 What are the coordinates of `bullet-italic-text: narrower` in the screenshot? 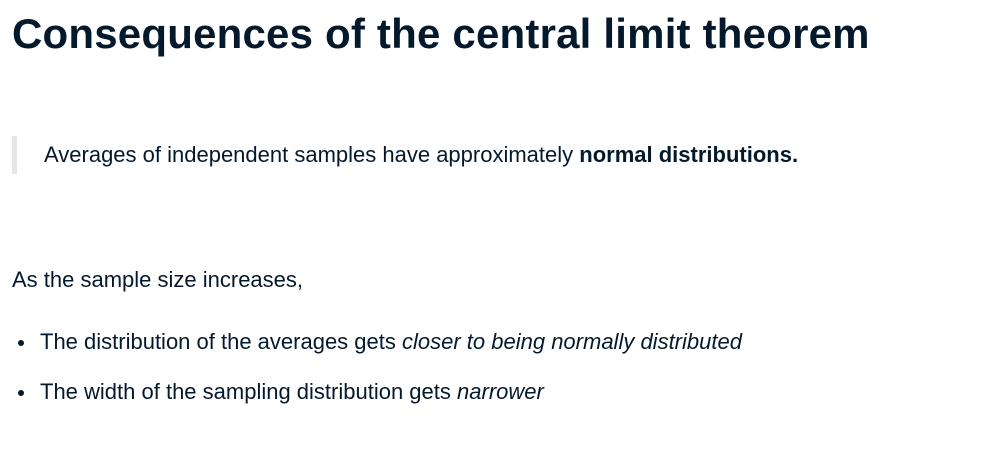 It's located at (500, 391).